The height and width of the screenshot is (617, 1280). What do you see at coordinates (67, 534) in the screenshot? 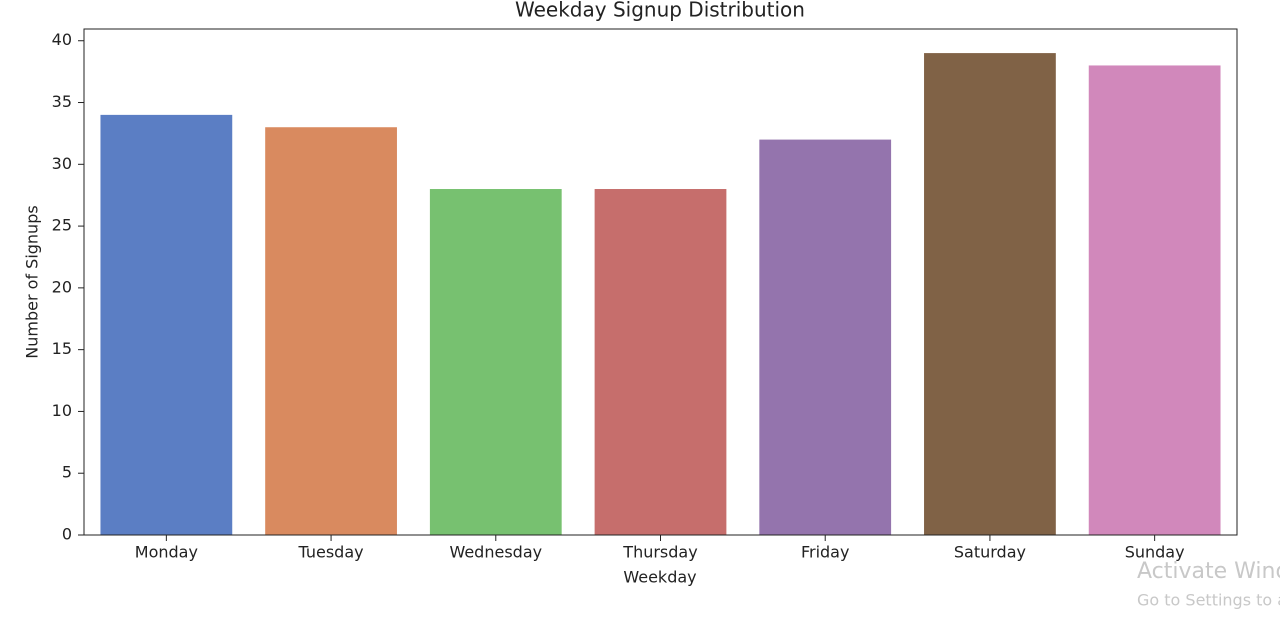
I see `y-tick-label: 0` at bounding box center [67, 534].